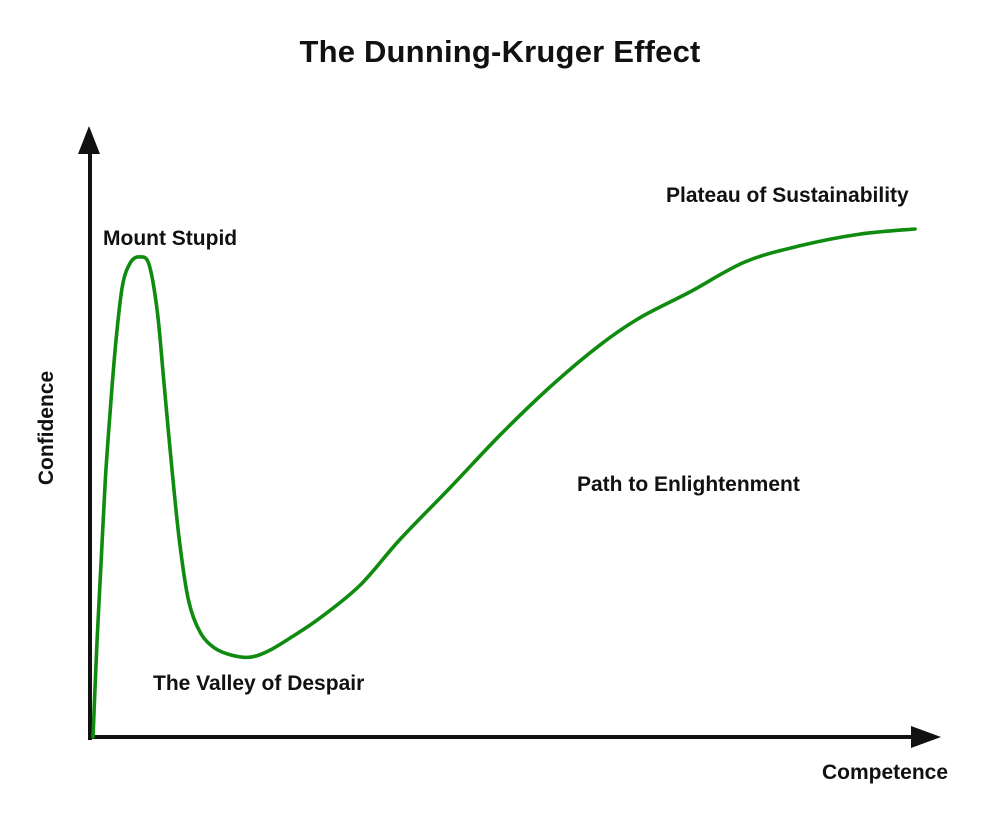 The height and width of the screenshot is (820, 1000). I want to click on x-axis-label: Competence, so click(884, 772).